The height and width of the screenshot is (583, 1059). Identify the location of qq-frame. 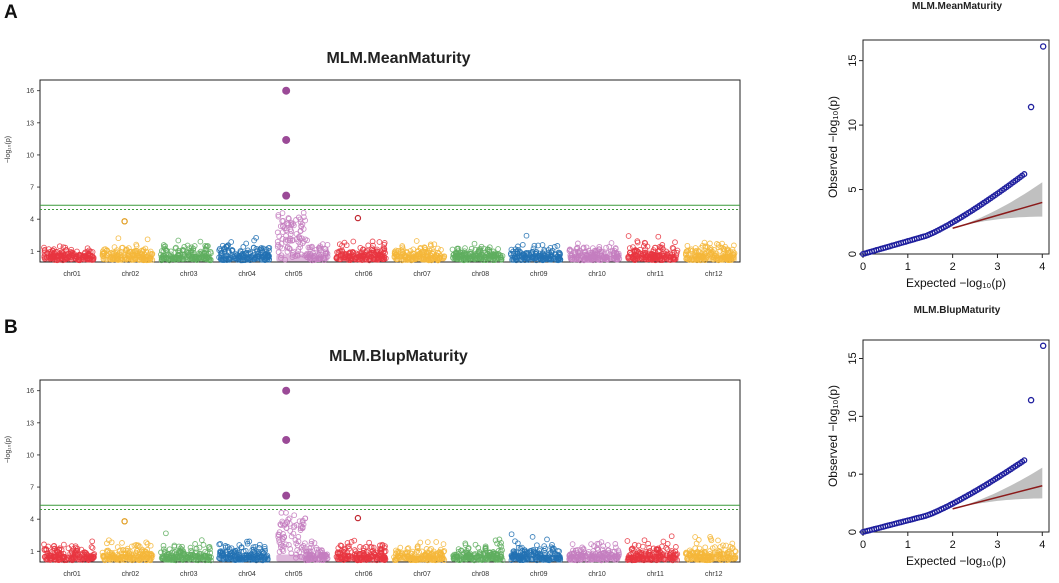
(956, 147).